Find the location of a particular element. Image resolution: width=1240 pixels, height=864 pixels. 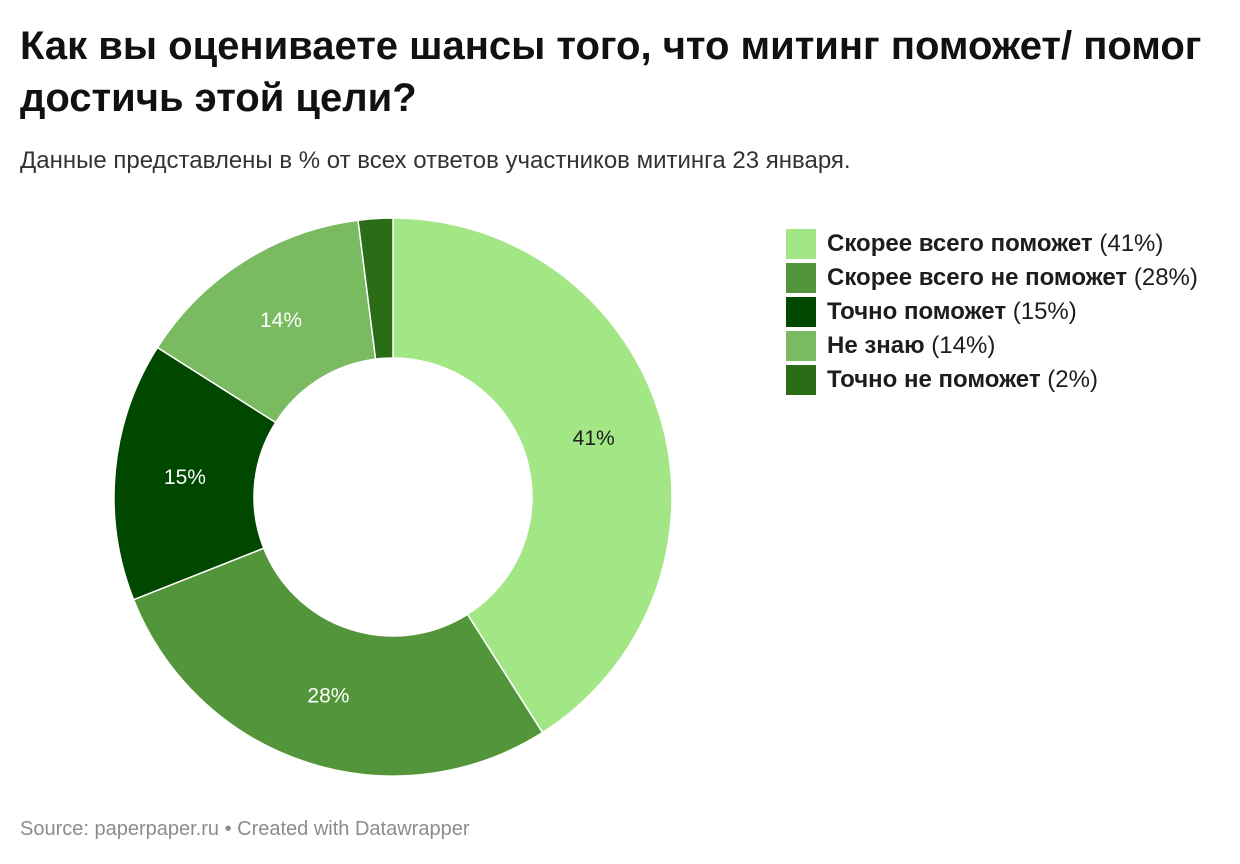

legend-value: (2%) is located at coordinates (1069, 379).